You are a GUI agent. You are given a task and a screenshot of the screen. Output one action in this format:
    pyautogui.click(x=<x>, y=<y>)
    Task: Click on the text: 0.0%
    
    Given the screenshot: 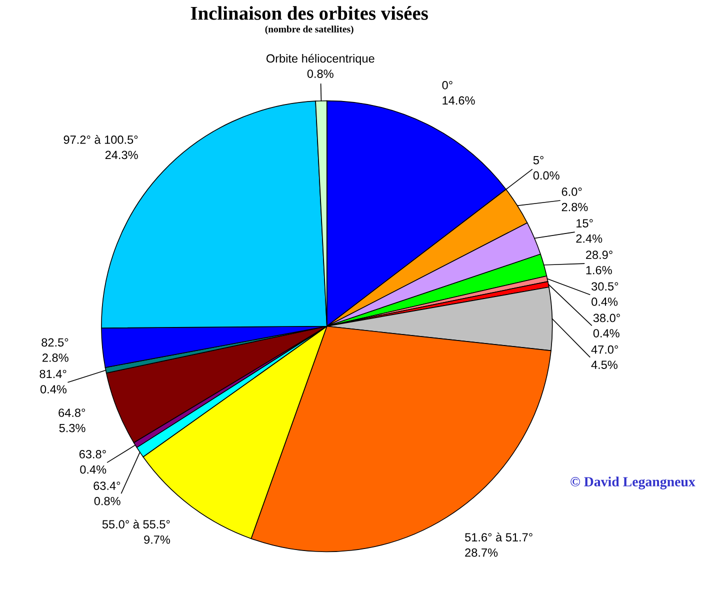 What is the action you would take?
    pyautogui.click(x=546, y=175)
    